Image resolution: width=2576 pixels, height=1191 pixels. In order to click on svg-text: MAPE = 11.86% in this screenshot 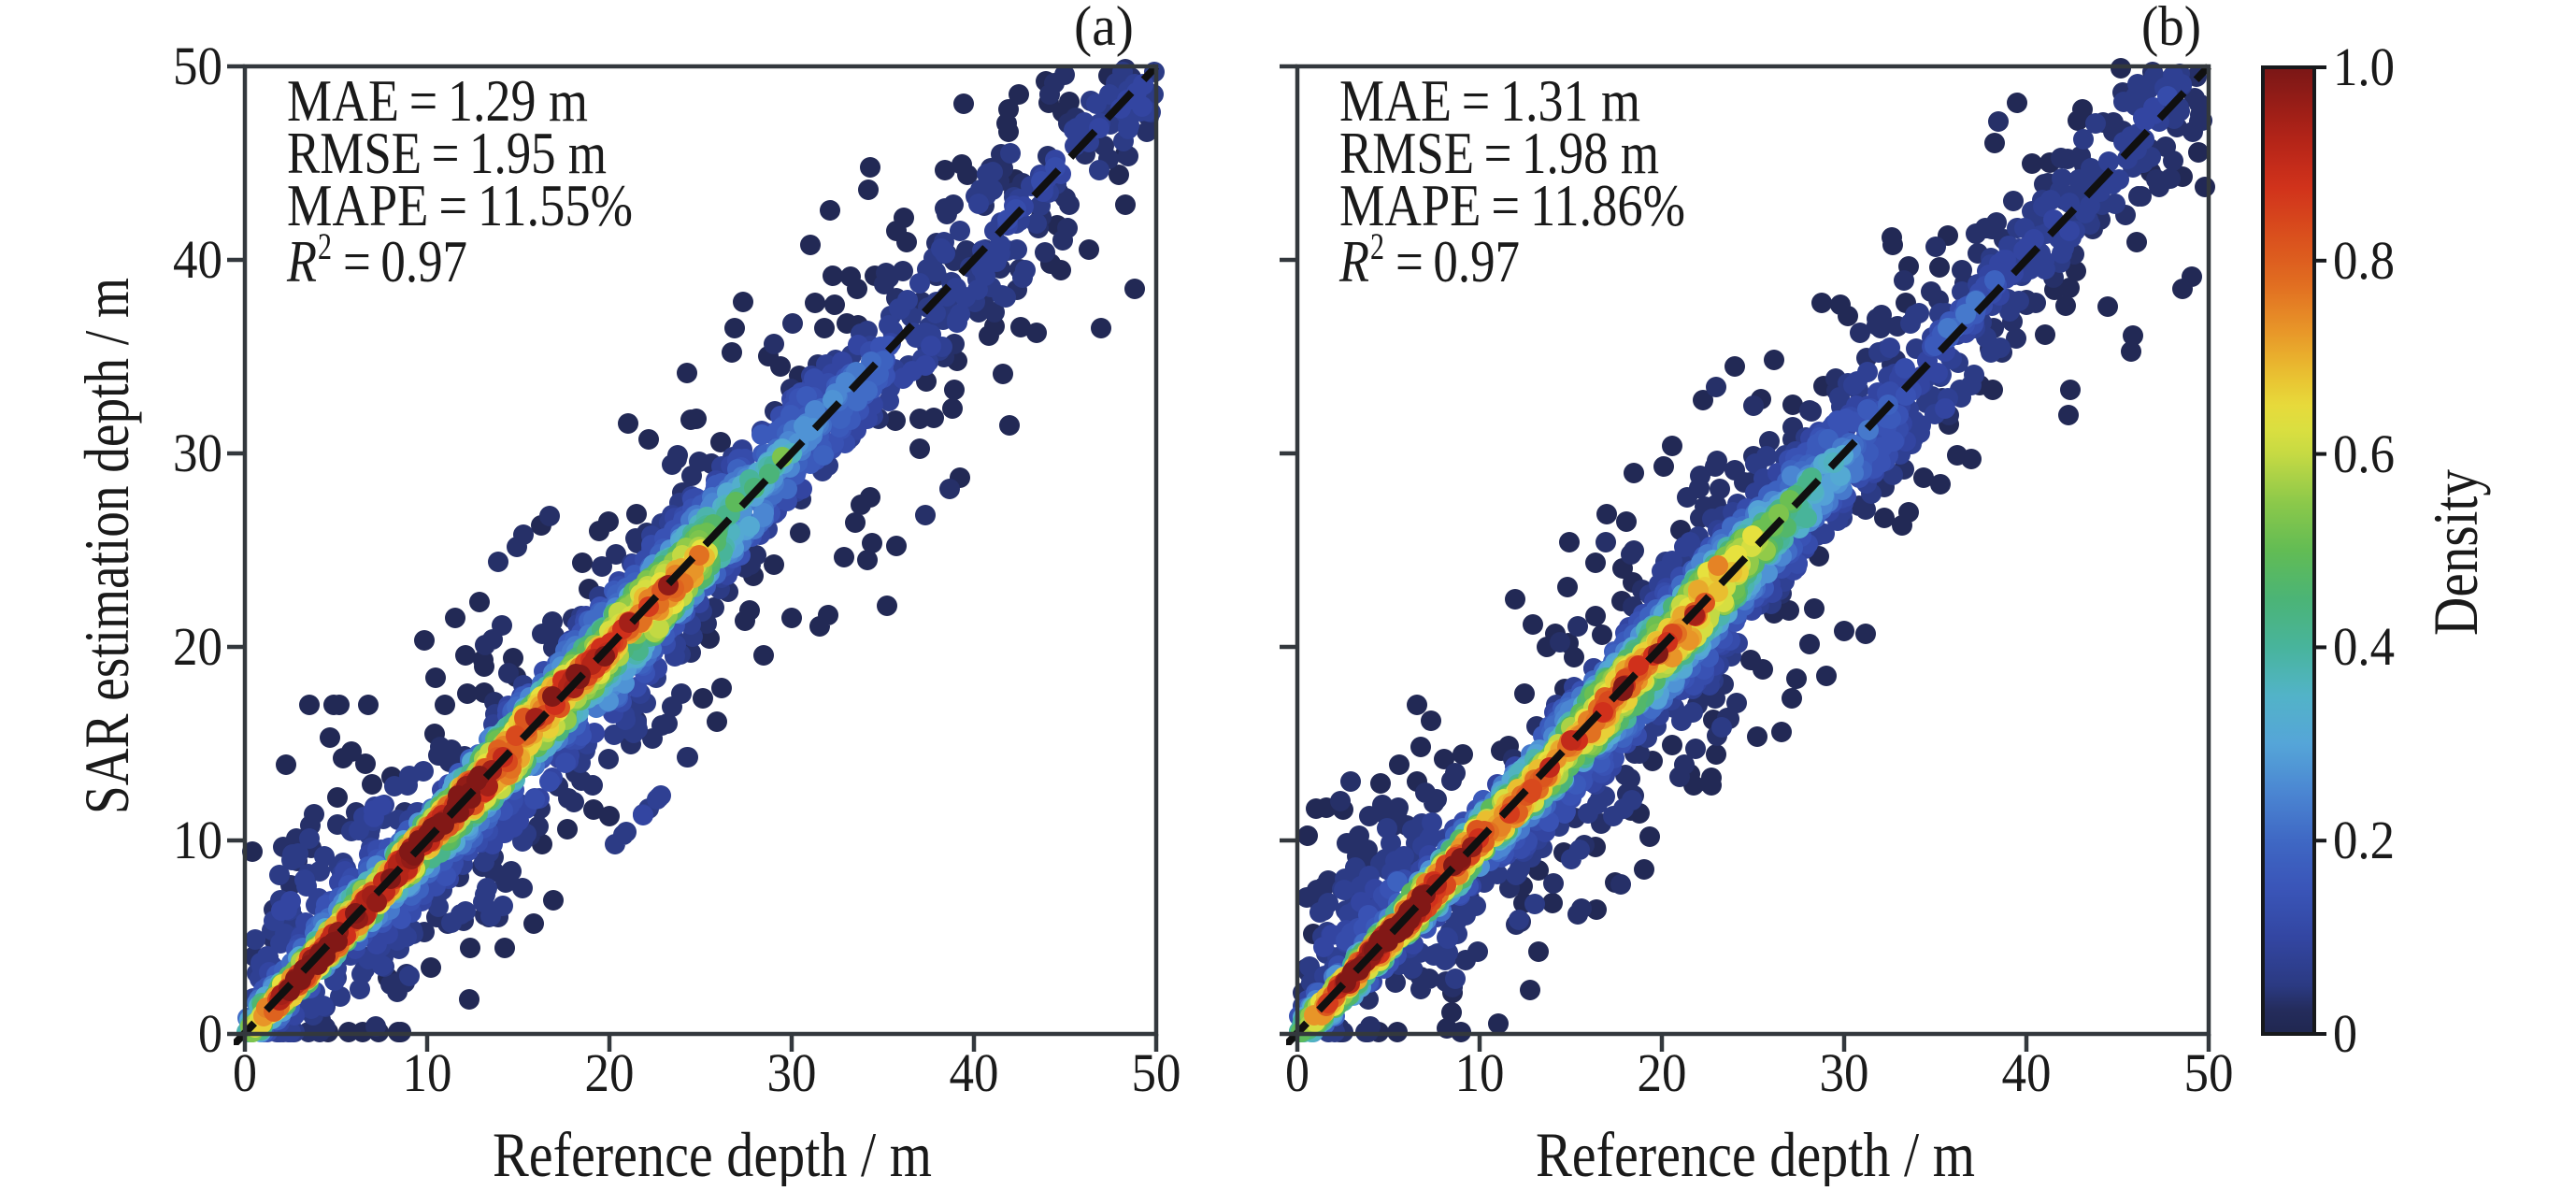, I will do `click(1512, 205)`.